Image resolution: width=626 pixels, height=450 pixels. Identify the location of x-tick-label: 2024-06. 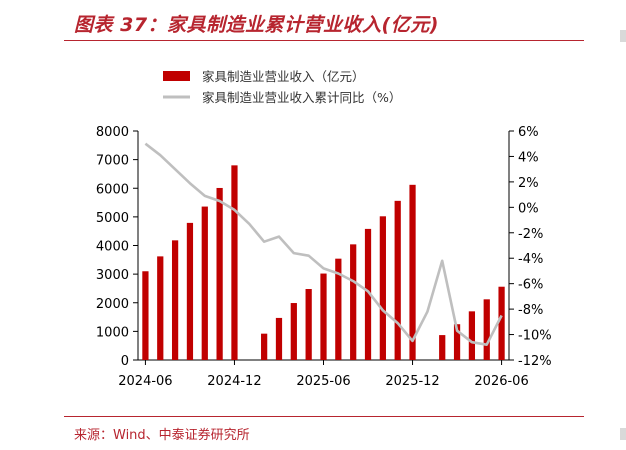
(145, 381).